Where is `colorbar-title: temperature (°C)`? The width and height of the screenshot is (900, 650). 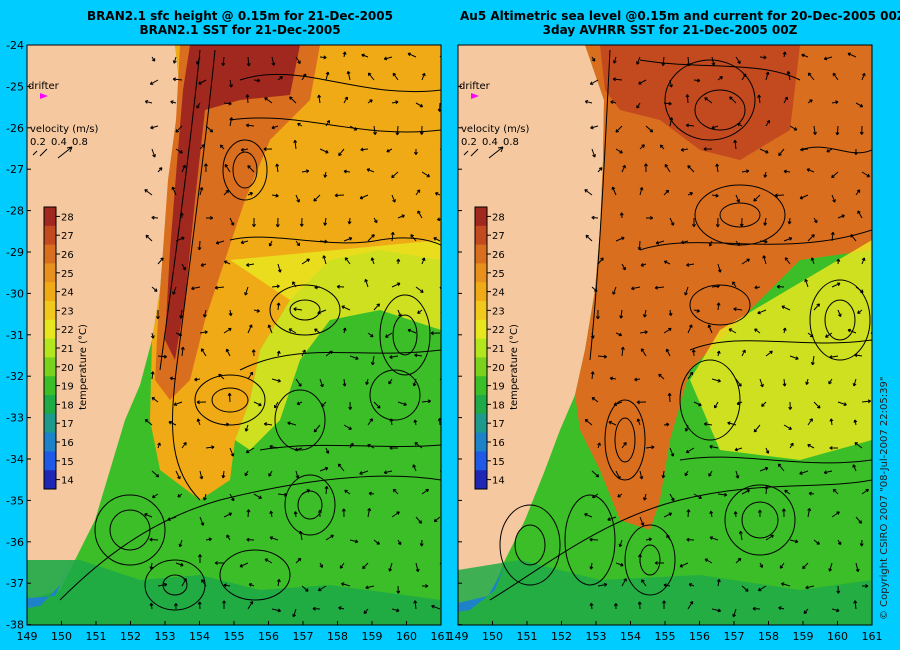
colorbar-title: temperature (°C) is located at coordinates (83, 367).